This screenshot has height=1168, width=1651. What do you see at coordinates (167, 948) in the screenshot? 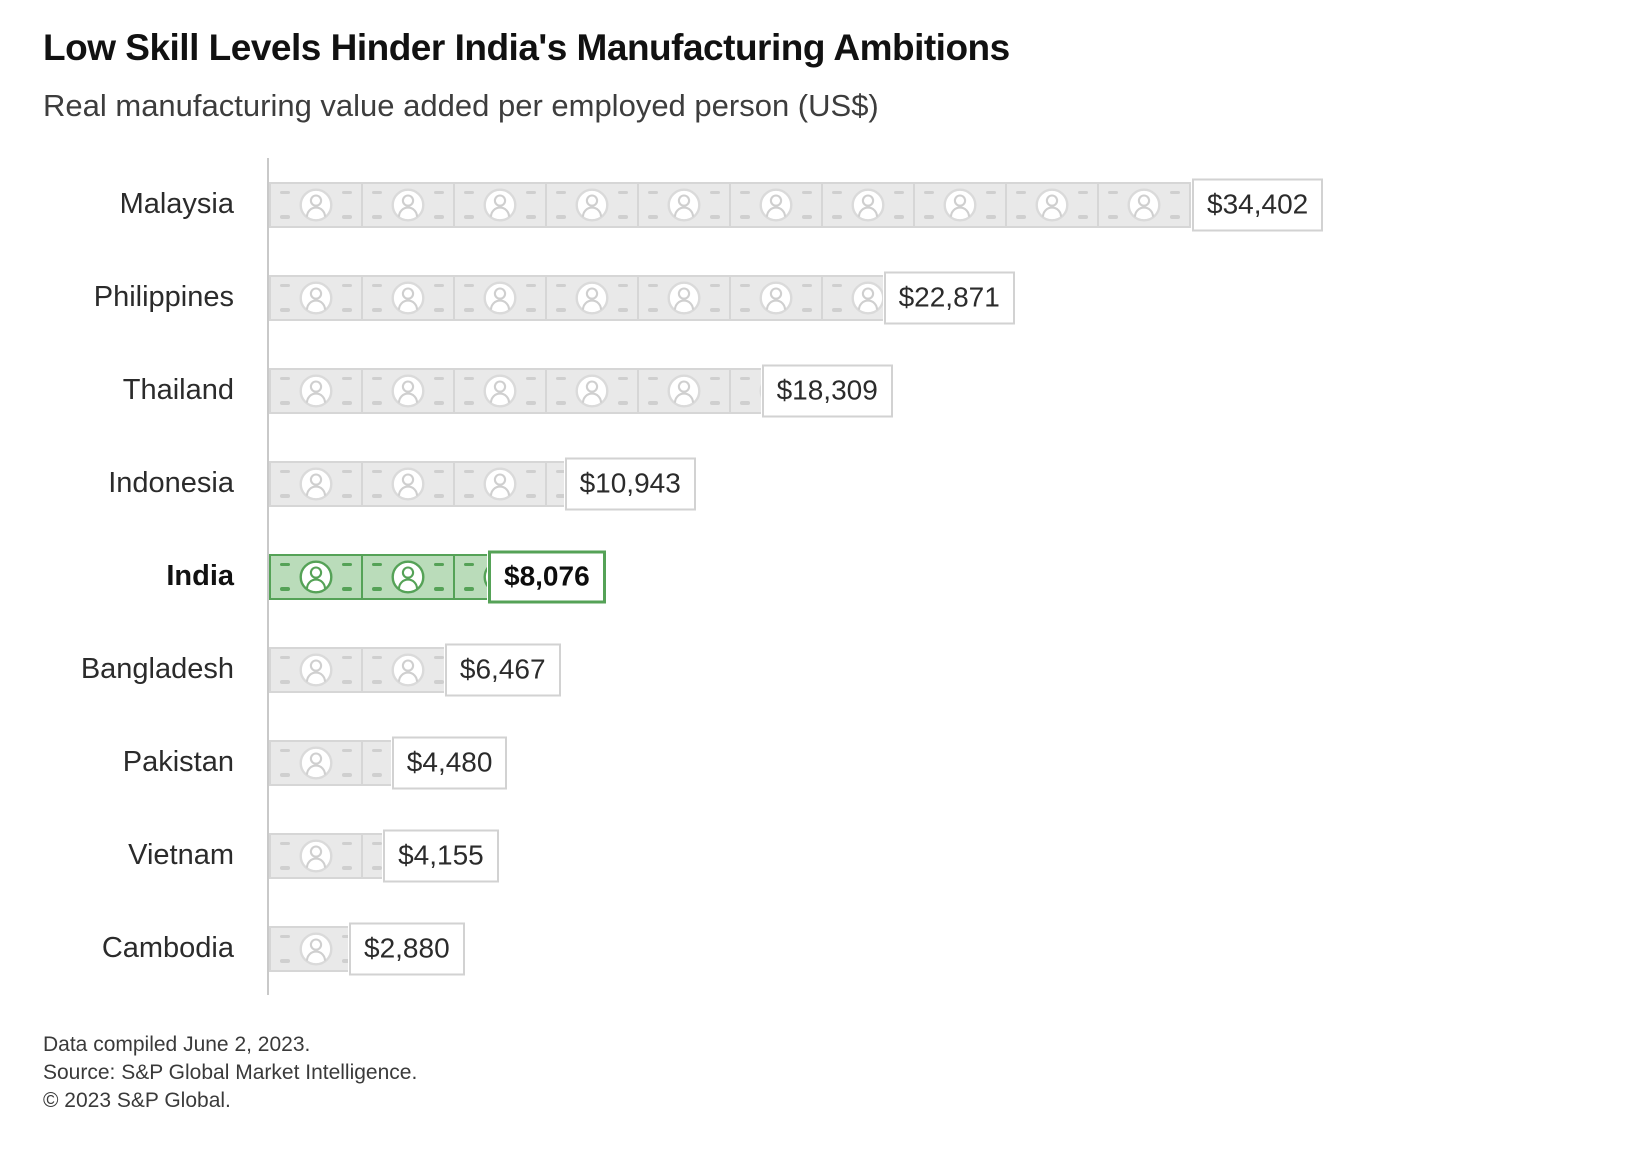
I see `category-label-cambodia: Cambodia` at bounding box center [167, 948].